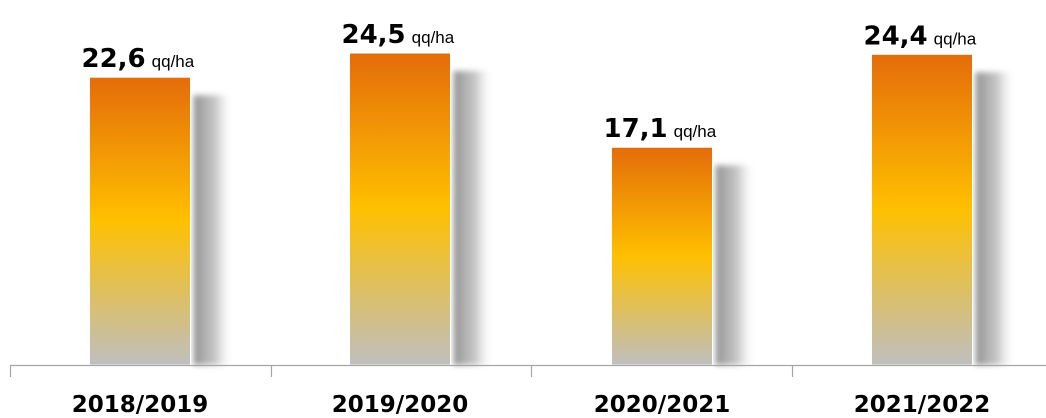  I want to click on category-labels: 2018/2019 2019/2020 2020/2021 2021/2022, so click(531, 405).